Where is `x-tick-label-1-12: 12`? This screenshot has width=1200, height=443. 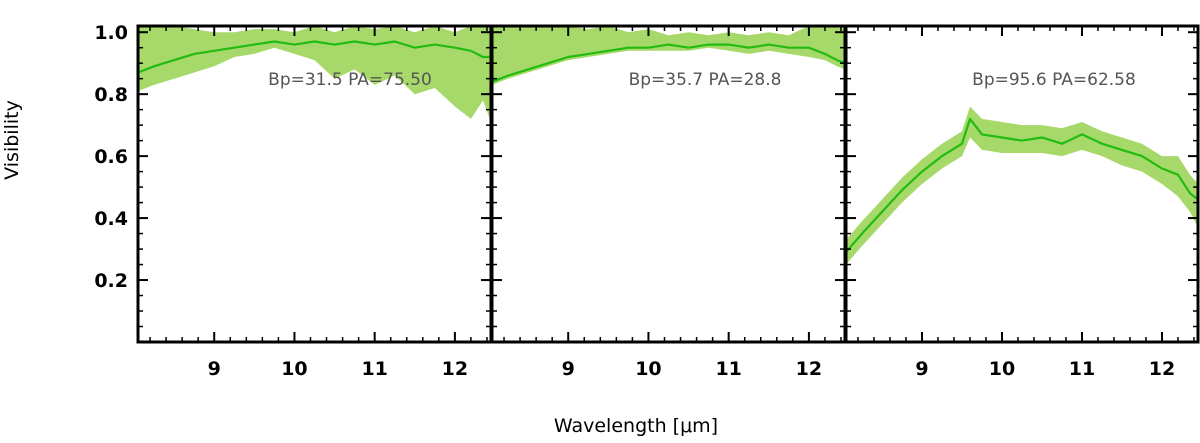
x-tick-label-1-12: 12 is located at coordinates (455, 369).